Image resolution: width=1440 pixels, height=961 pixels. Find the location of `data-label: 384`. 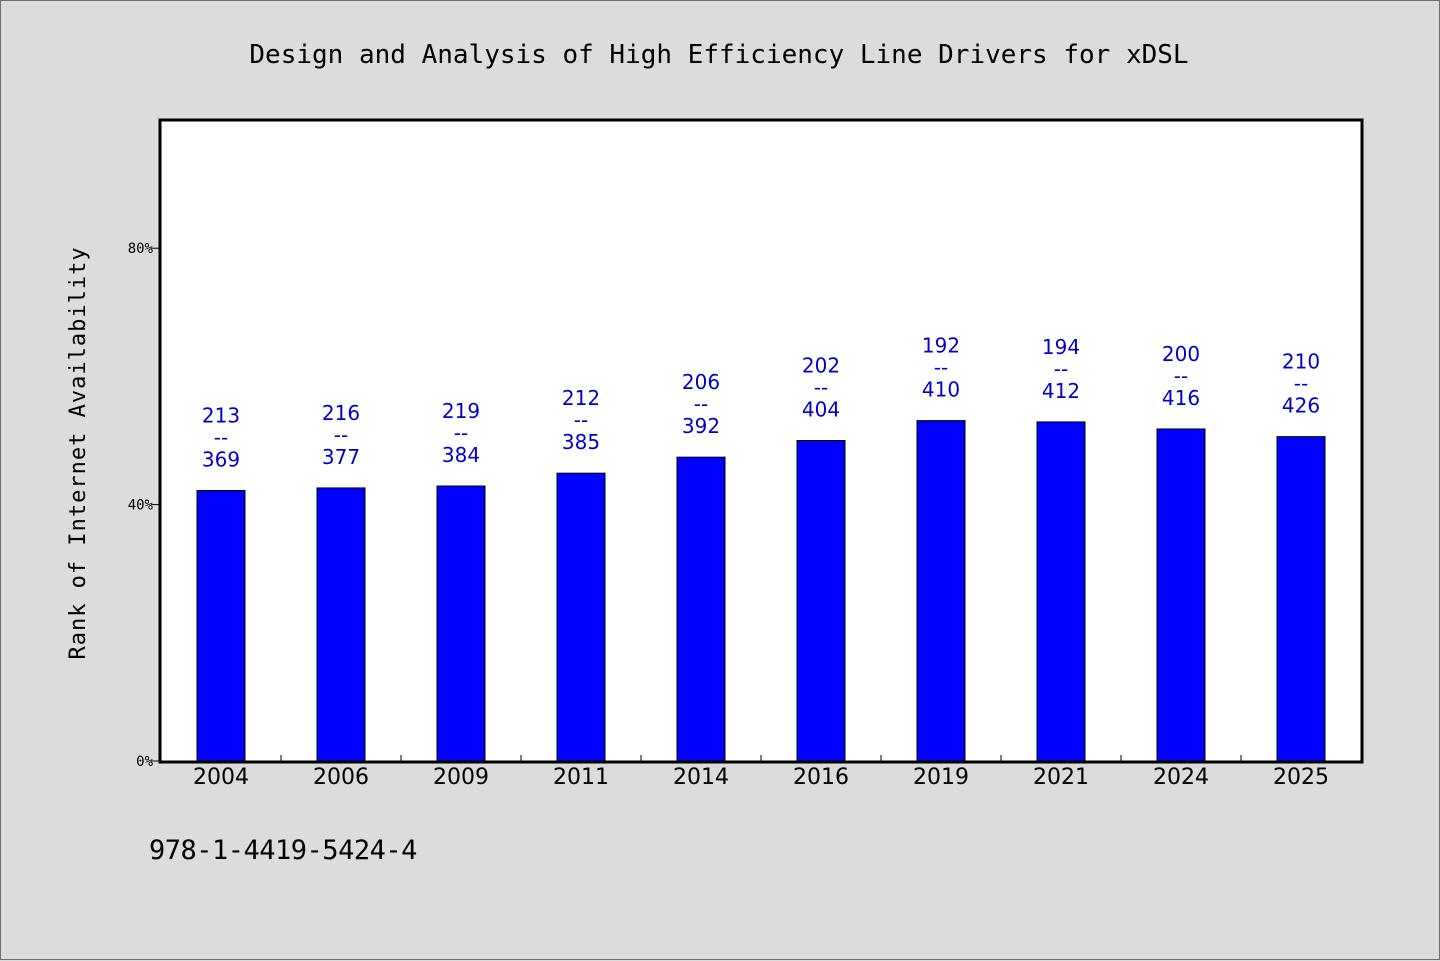

data-label: 384 is located at coordinates (461, 455).